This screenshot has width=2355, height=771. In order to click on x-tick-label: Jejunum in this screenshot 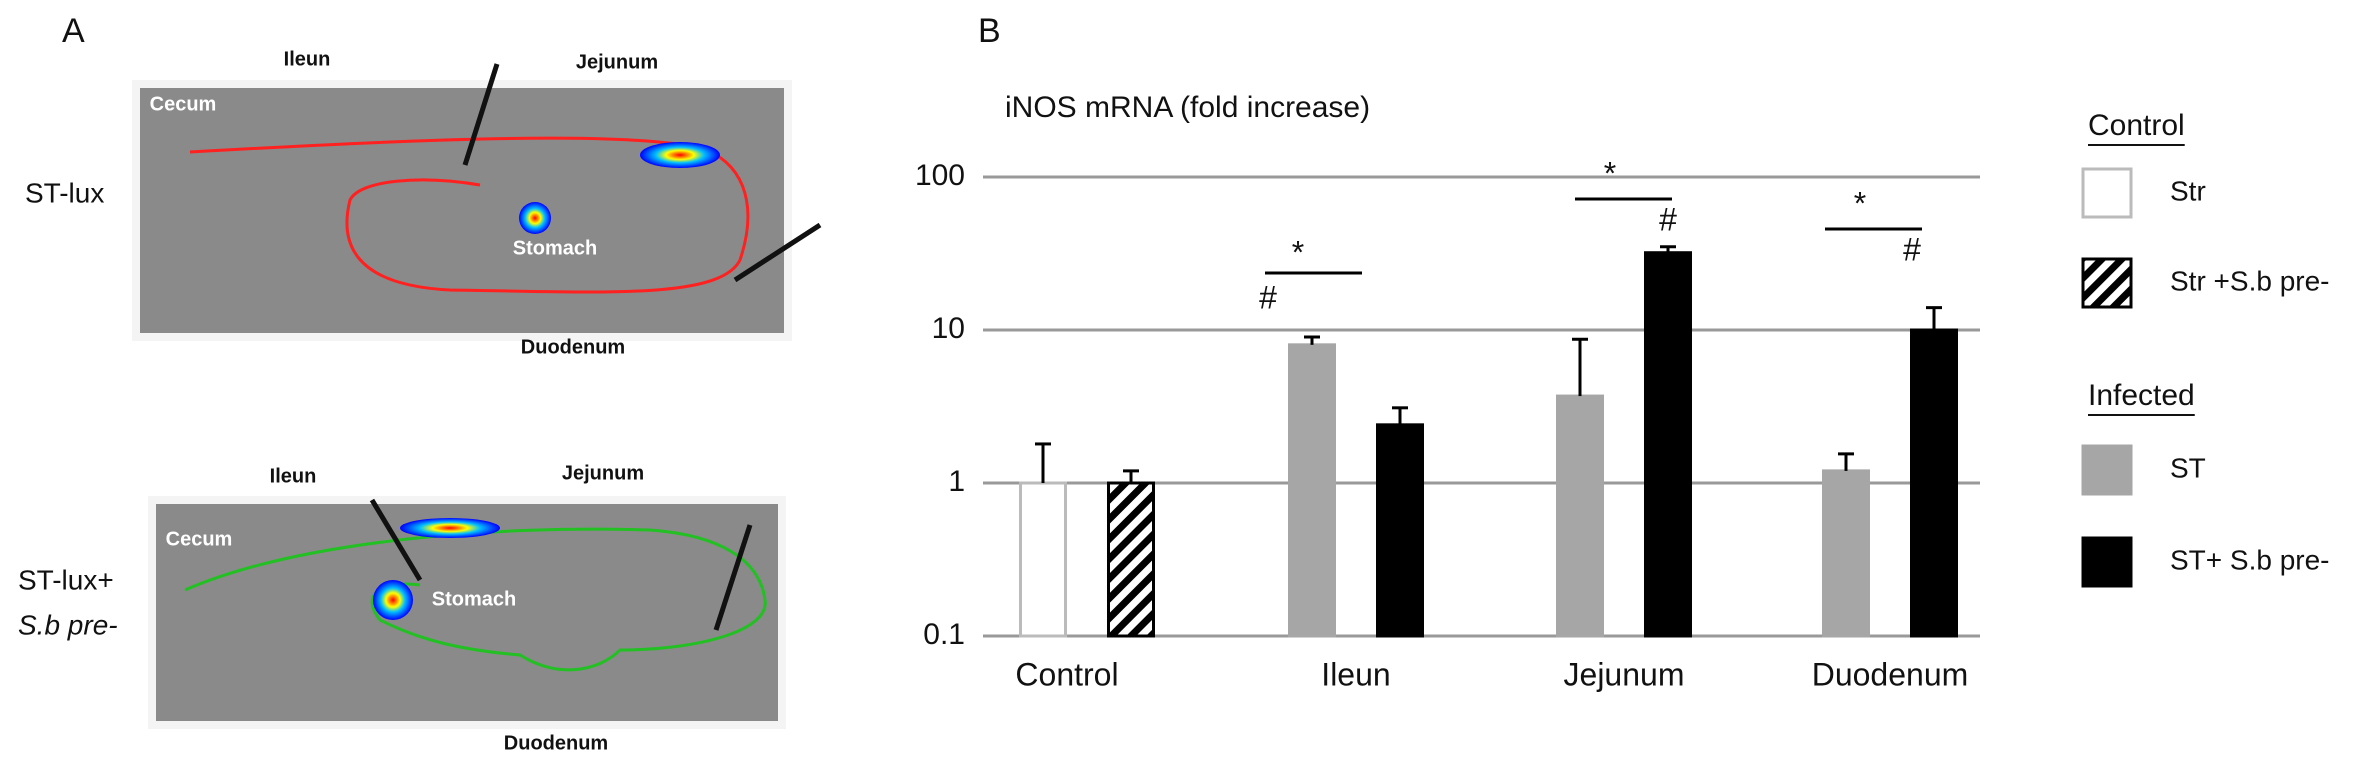, I will do `click(1624, 674)`.